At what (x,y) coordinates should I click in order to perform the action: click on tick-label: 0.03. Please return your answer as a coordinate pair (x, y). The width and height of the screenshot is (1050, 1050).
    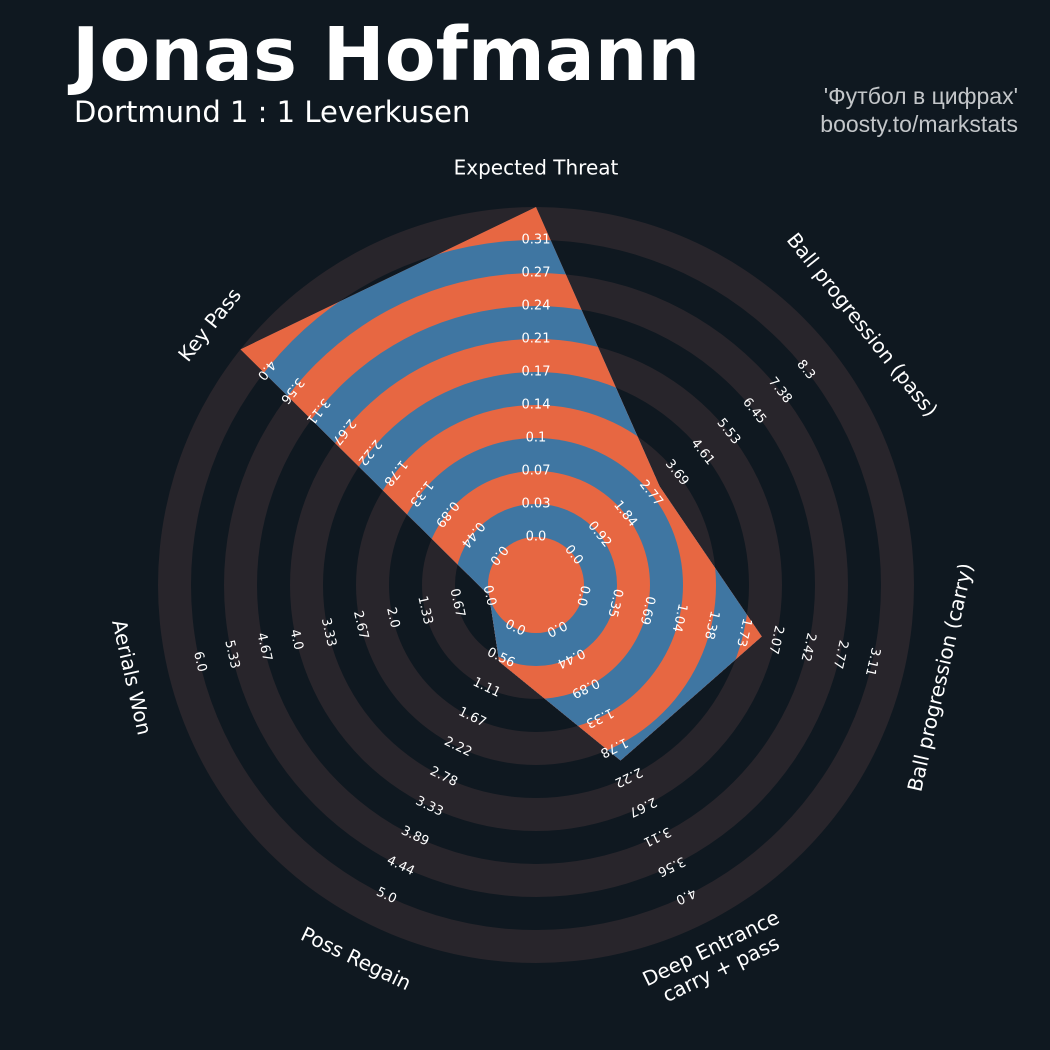
    Looking at the image, I should click on (536, 504).